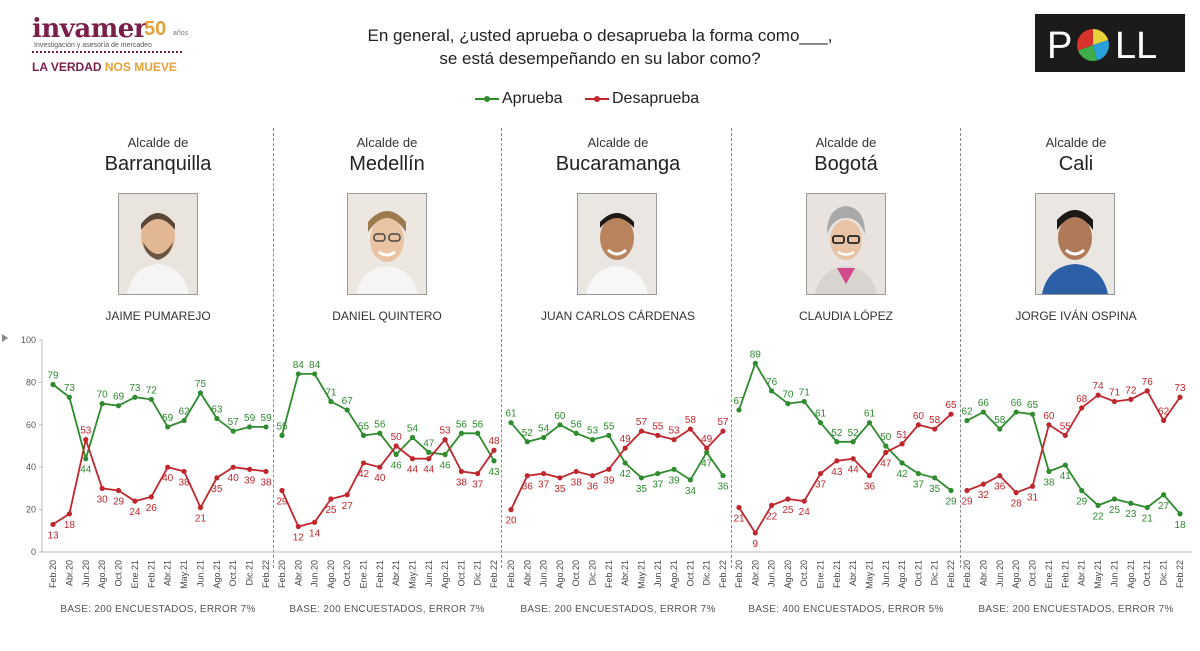  Describe the element at coordinates (233, 573) in the screenshot. I see `x-tick-label: Oct.21` at that location.